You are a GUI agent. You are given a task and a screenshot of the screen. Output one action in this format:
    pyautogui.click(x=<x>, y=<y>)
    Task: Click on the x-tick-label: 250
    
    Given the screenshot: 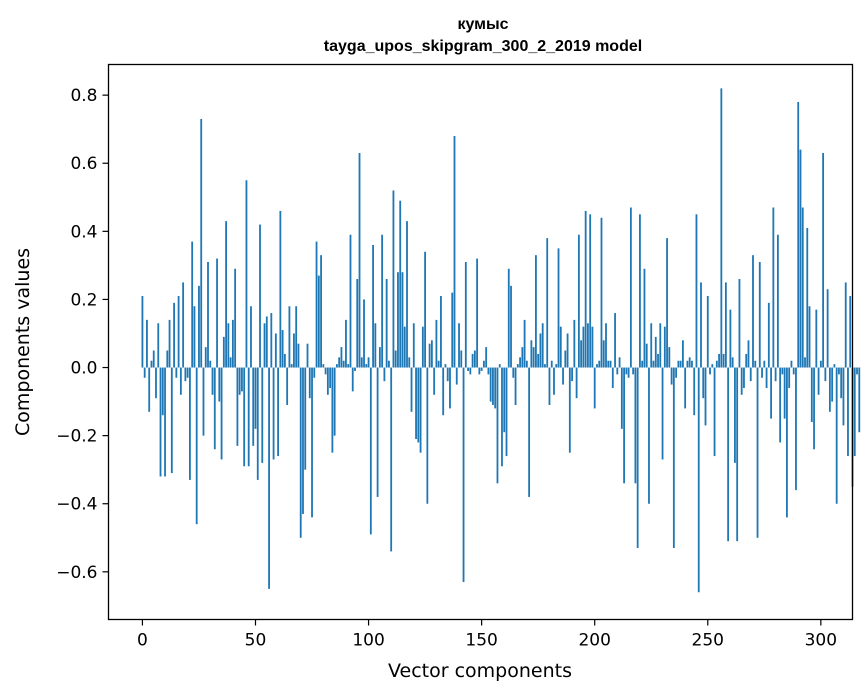 What is the action you would take?
    pyautogui.click(x=708, y=641)
    